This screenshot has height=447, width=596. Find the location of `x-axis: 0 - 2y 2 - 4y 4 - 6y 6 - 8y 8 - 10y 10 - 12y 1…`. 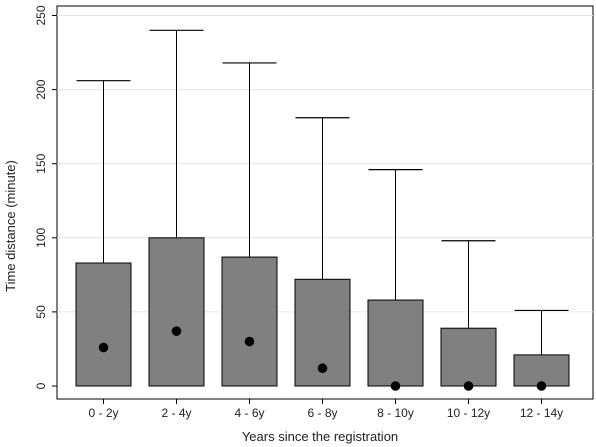

x-axis: 0 - 2y 2 - 4y 4 - 6y 6 - 8y 8 - 10y 10 - 12y 1… is located at coordinates (325, 409).